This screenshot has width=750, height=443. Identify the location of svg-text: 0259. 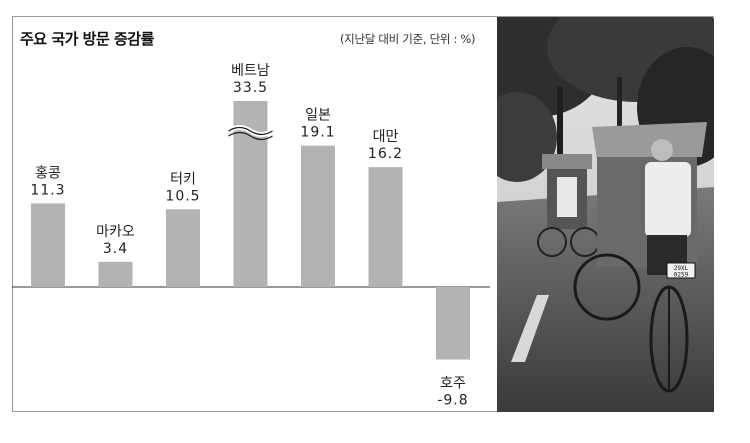
(681, 275).